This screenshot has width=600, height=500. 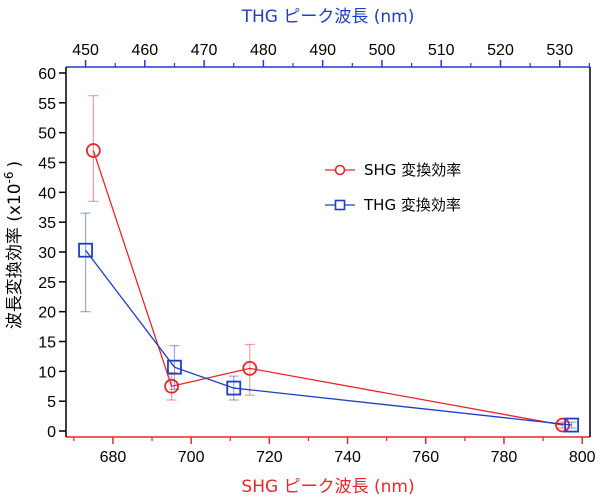 What do you see at coordinates (47, 74) in the screenshot?
I see `y-tick-label: 60` at bounding box center [47, 74].